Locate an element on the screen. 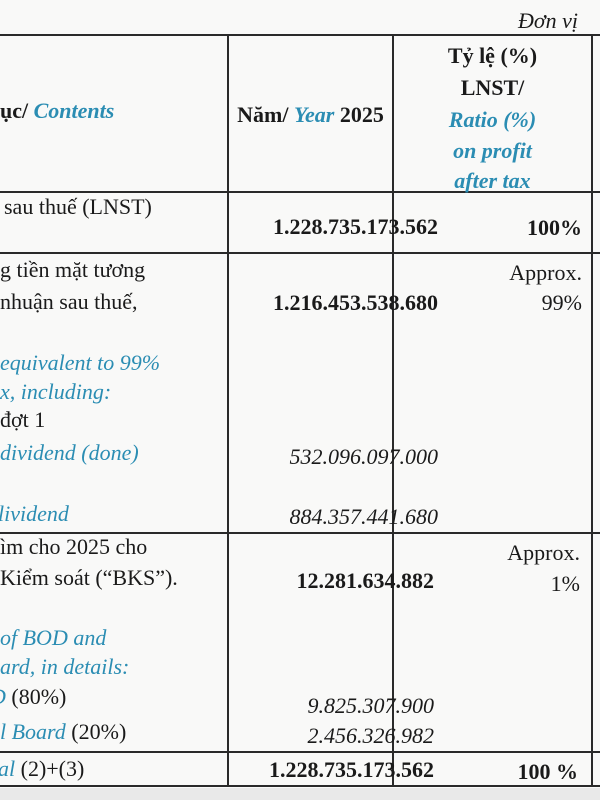  row3-line-4: ard, in details: is located at coordinates (65, 666).